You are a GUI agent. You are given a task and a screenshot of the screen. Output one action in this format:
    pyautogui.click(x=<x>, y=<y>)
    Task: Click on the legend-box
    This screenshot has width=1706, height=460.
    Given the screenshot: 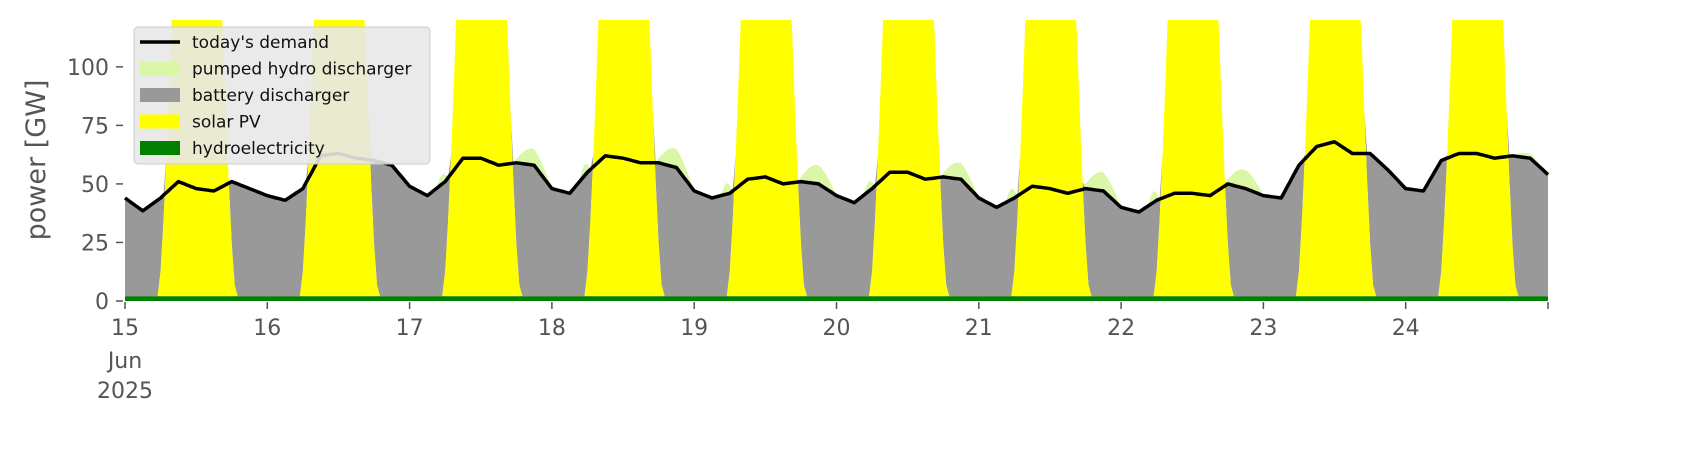 What is the action you would take?
    pyautogui.click(x=282, y=95)
    